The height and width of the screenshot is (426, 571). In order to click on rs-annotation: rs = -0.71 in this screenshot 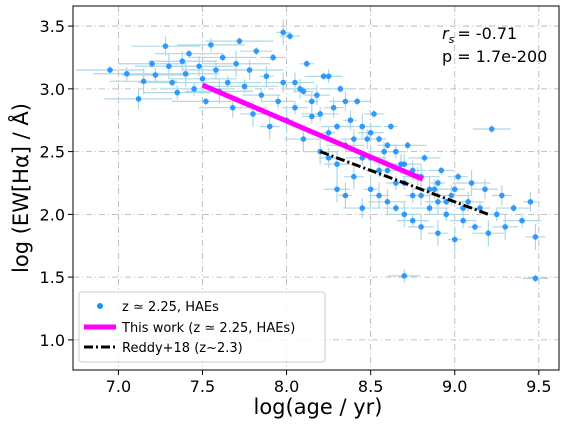, I will do `click(479, 35)`.